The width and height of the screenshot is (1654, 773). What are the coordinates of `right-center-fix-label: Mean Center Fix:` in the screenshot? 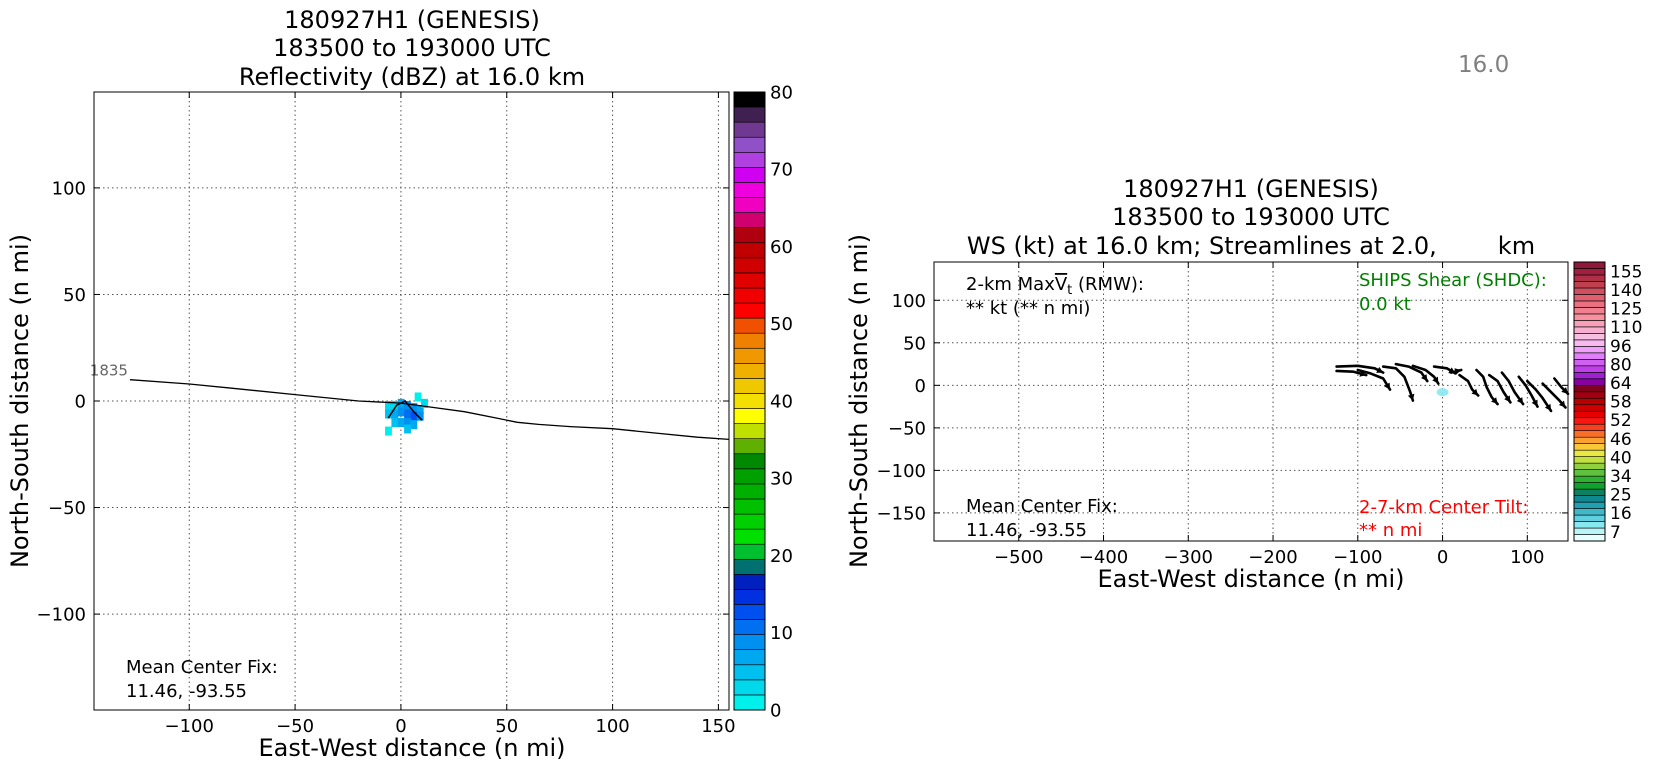 It's located at (1042, 506).